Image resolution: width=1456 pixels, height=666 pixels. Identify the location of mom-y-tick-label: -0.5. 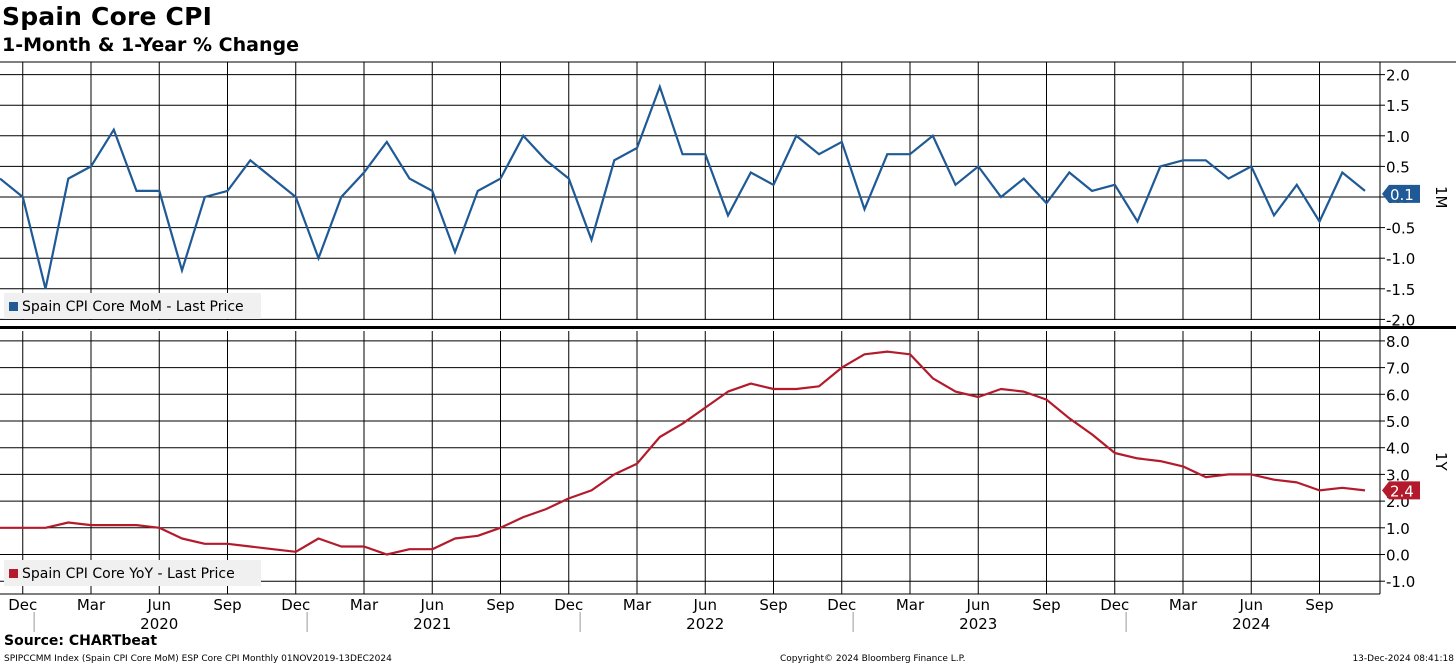
(1400, 229).